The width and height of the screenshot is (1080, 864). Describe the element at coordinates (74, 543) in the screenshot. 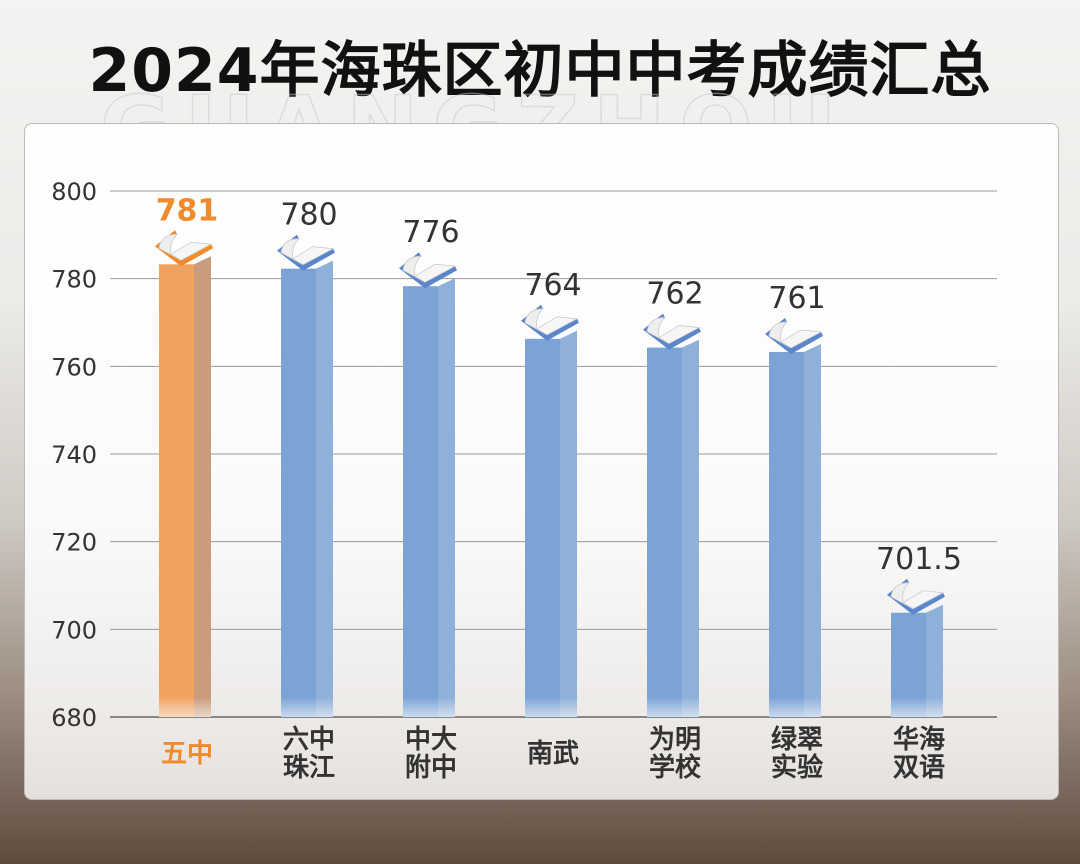

I see `y-tick-label: 720` at that location.